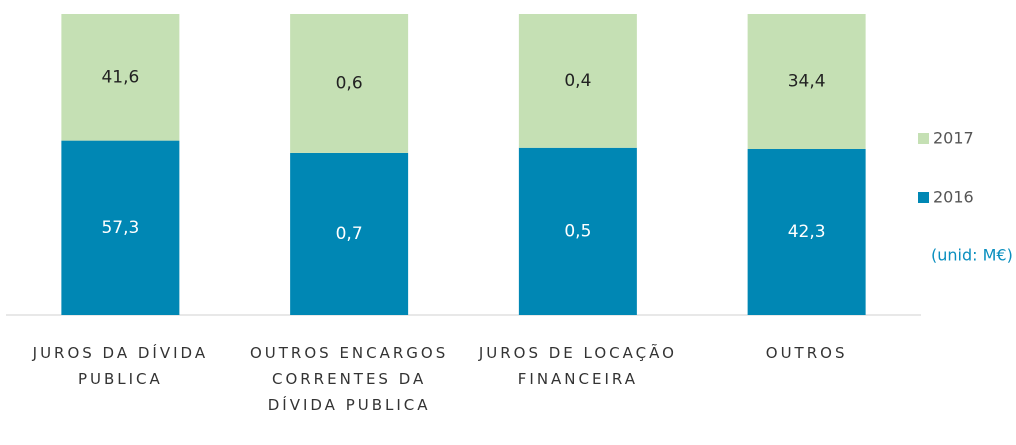  Describe the element at coordinates (349, 404) in the screenshot. I see `x-tick-label-line: DÍVIDA PUBLICA` at that location.